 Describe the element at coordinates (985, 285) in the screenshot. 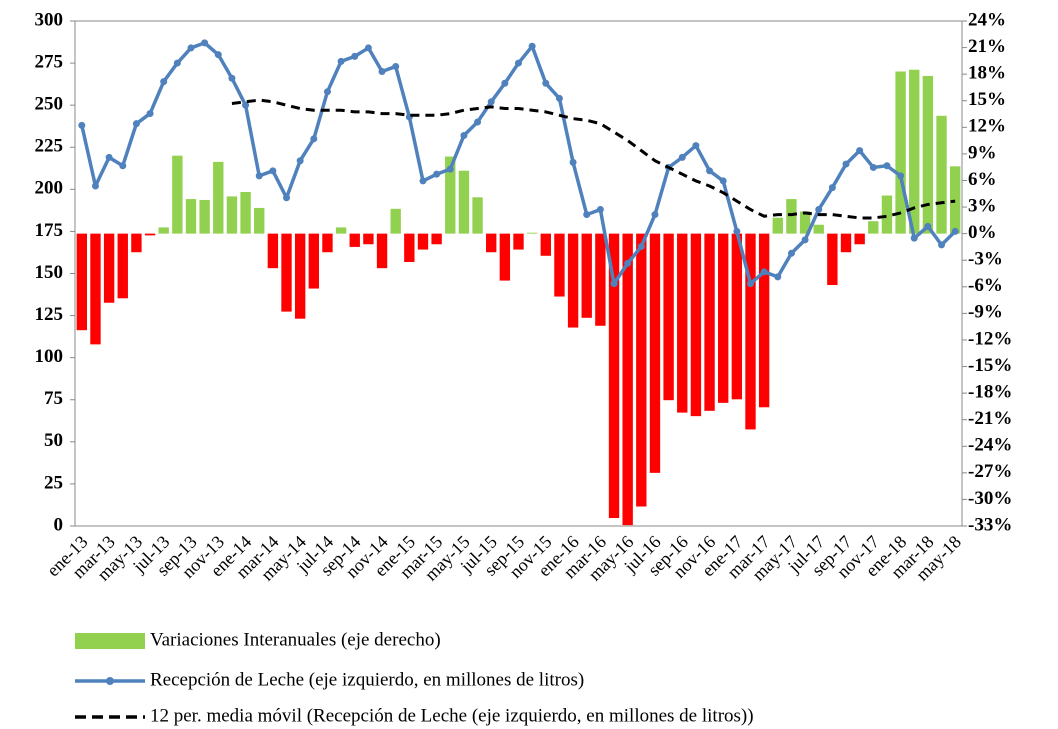

I see `y2-tick-label: -6%` at that location.